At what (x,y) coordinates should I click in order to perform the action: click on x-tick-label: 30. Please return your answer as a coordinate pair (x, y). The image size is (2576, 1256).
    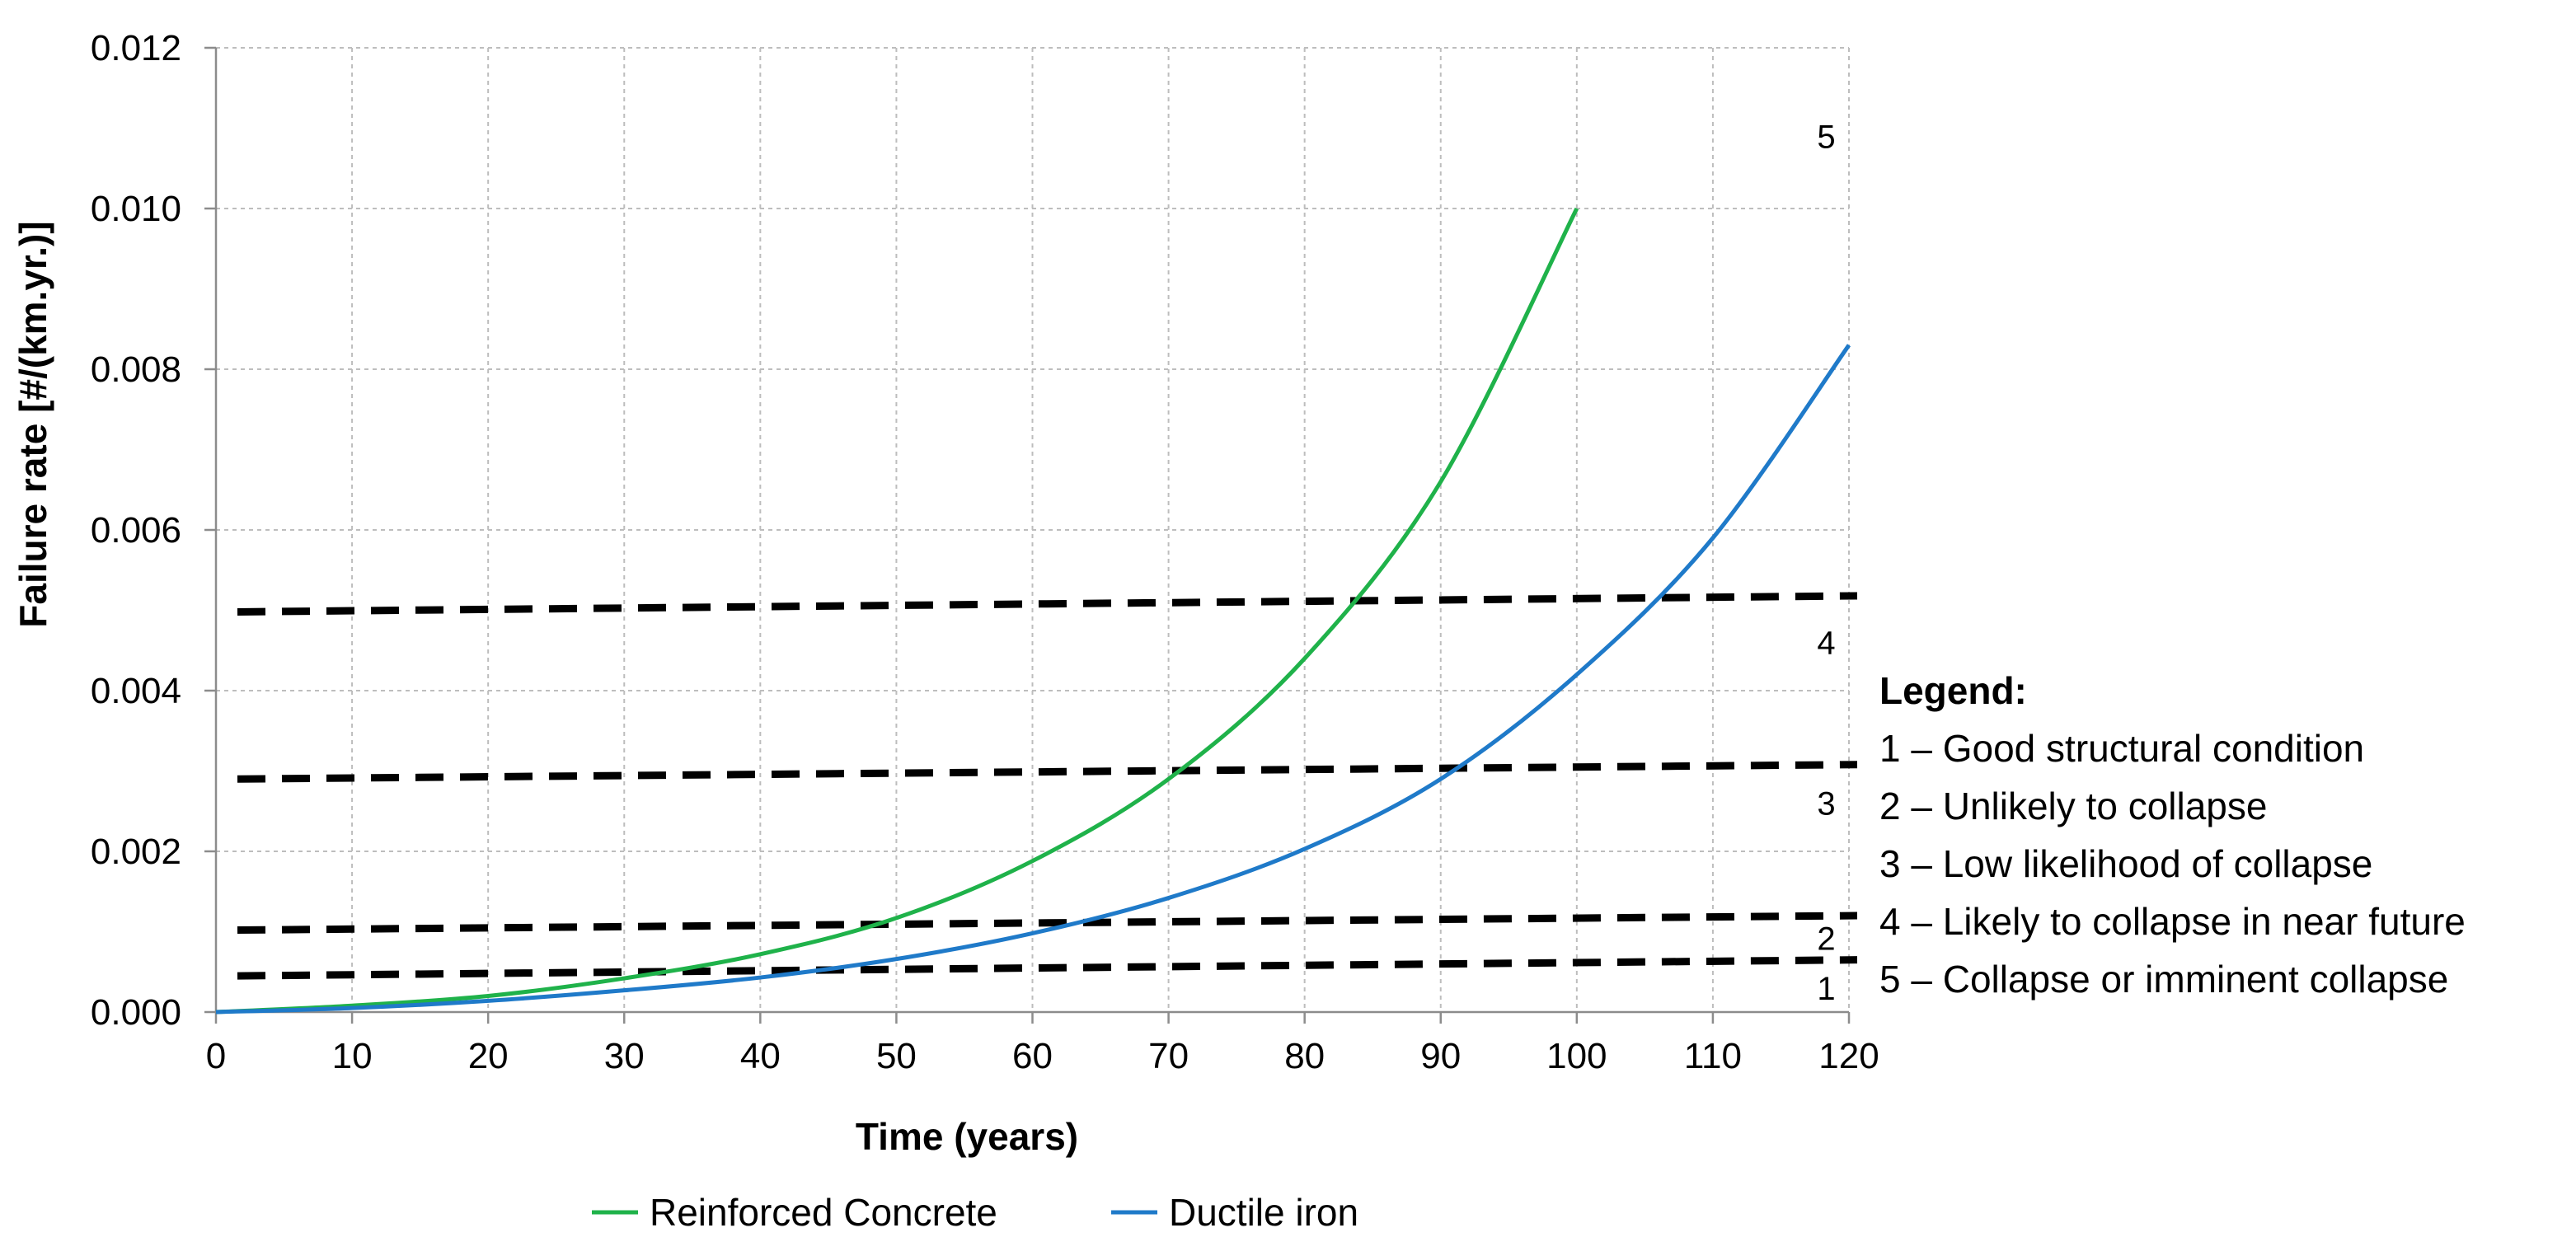
    Looking at the image, I should click on (625, 1056).